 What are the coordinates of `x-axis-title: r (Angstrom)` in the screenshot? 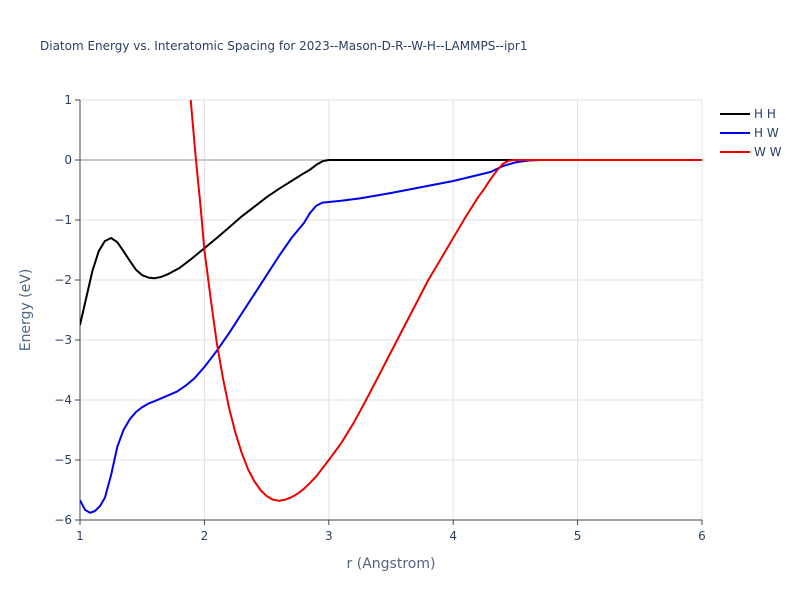 It's located at (391, 564).